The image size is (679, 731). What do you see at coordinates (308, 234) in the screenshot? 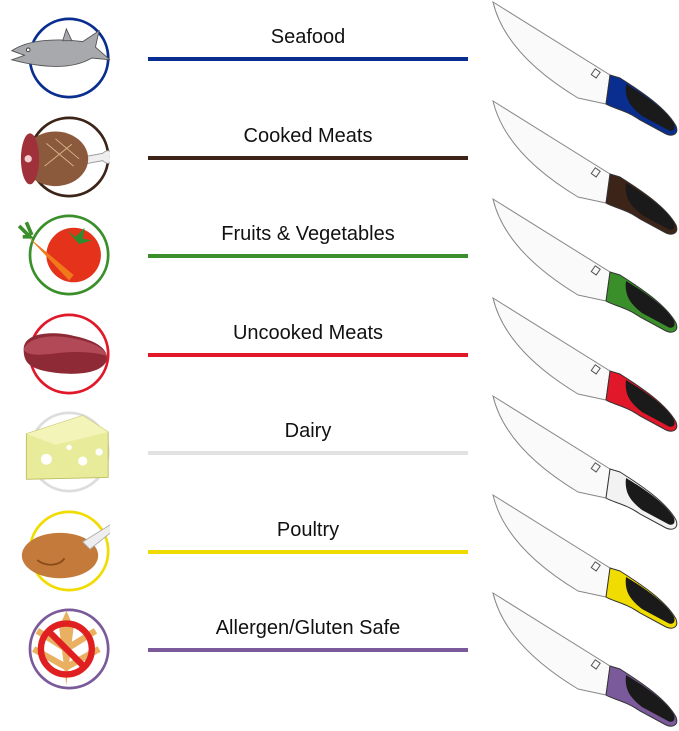
I see `category-label: Fruits & Vegetables` at bounding box center [308, 234].